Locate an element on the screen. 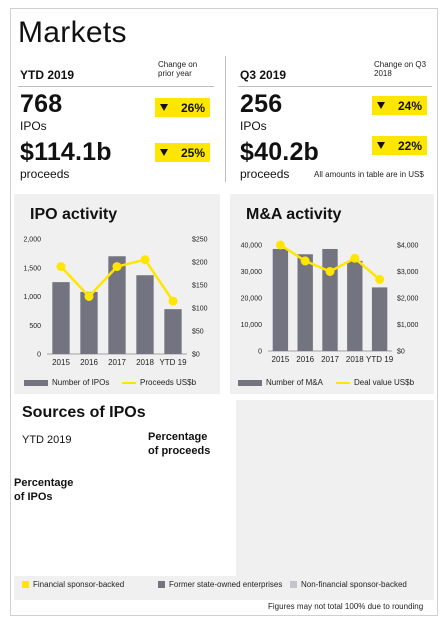 This screenshot has width=448, height=624. q3-ipos-change: 24% is located at coordinates (409, 105).